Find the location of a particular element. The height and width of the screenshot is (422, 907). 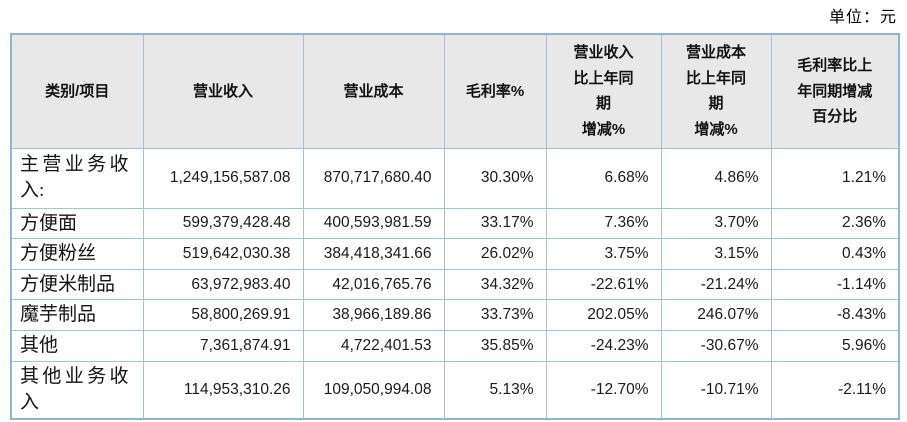

column-header-revenue-change: 营业收入 比上年同 期 增减% is located at coordinates (603, 91).